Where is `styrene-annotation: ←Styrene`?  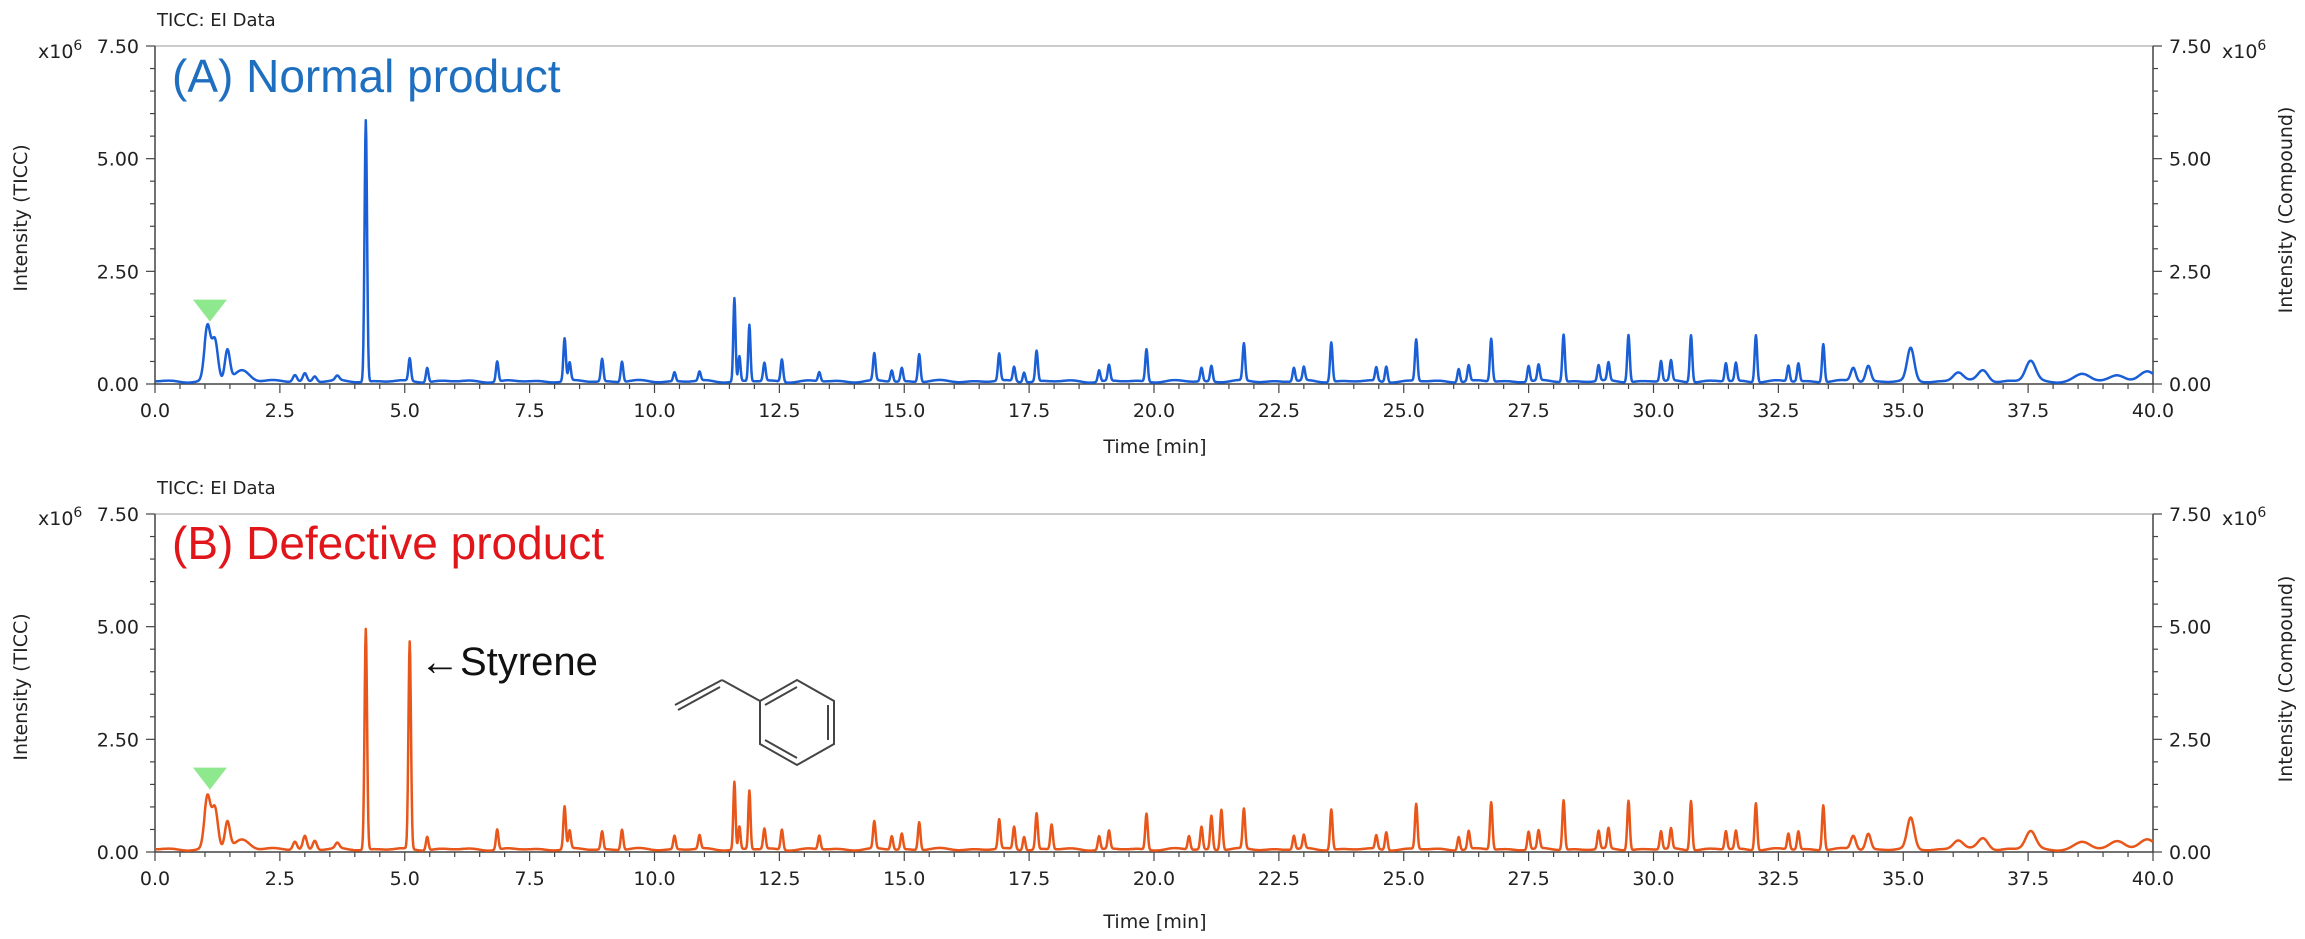
styrene-annotation: ←Styrene is located at coordinates (509, 662).